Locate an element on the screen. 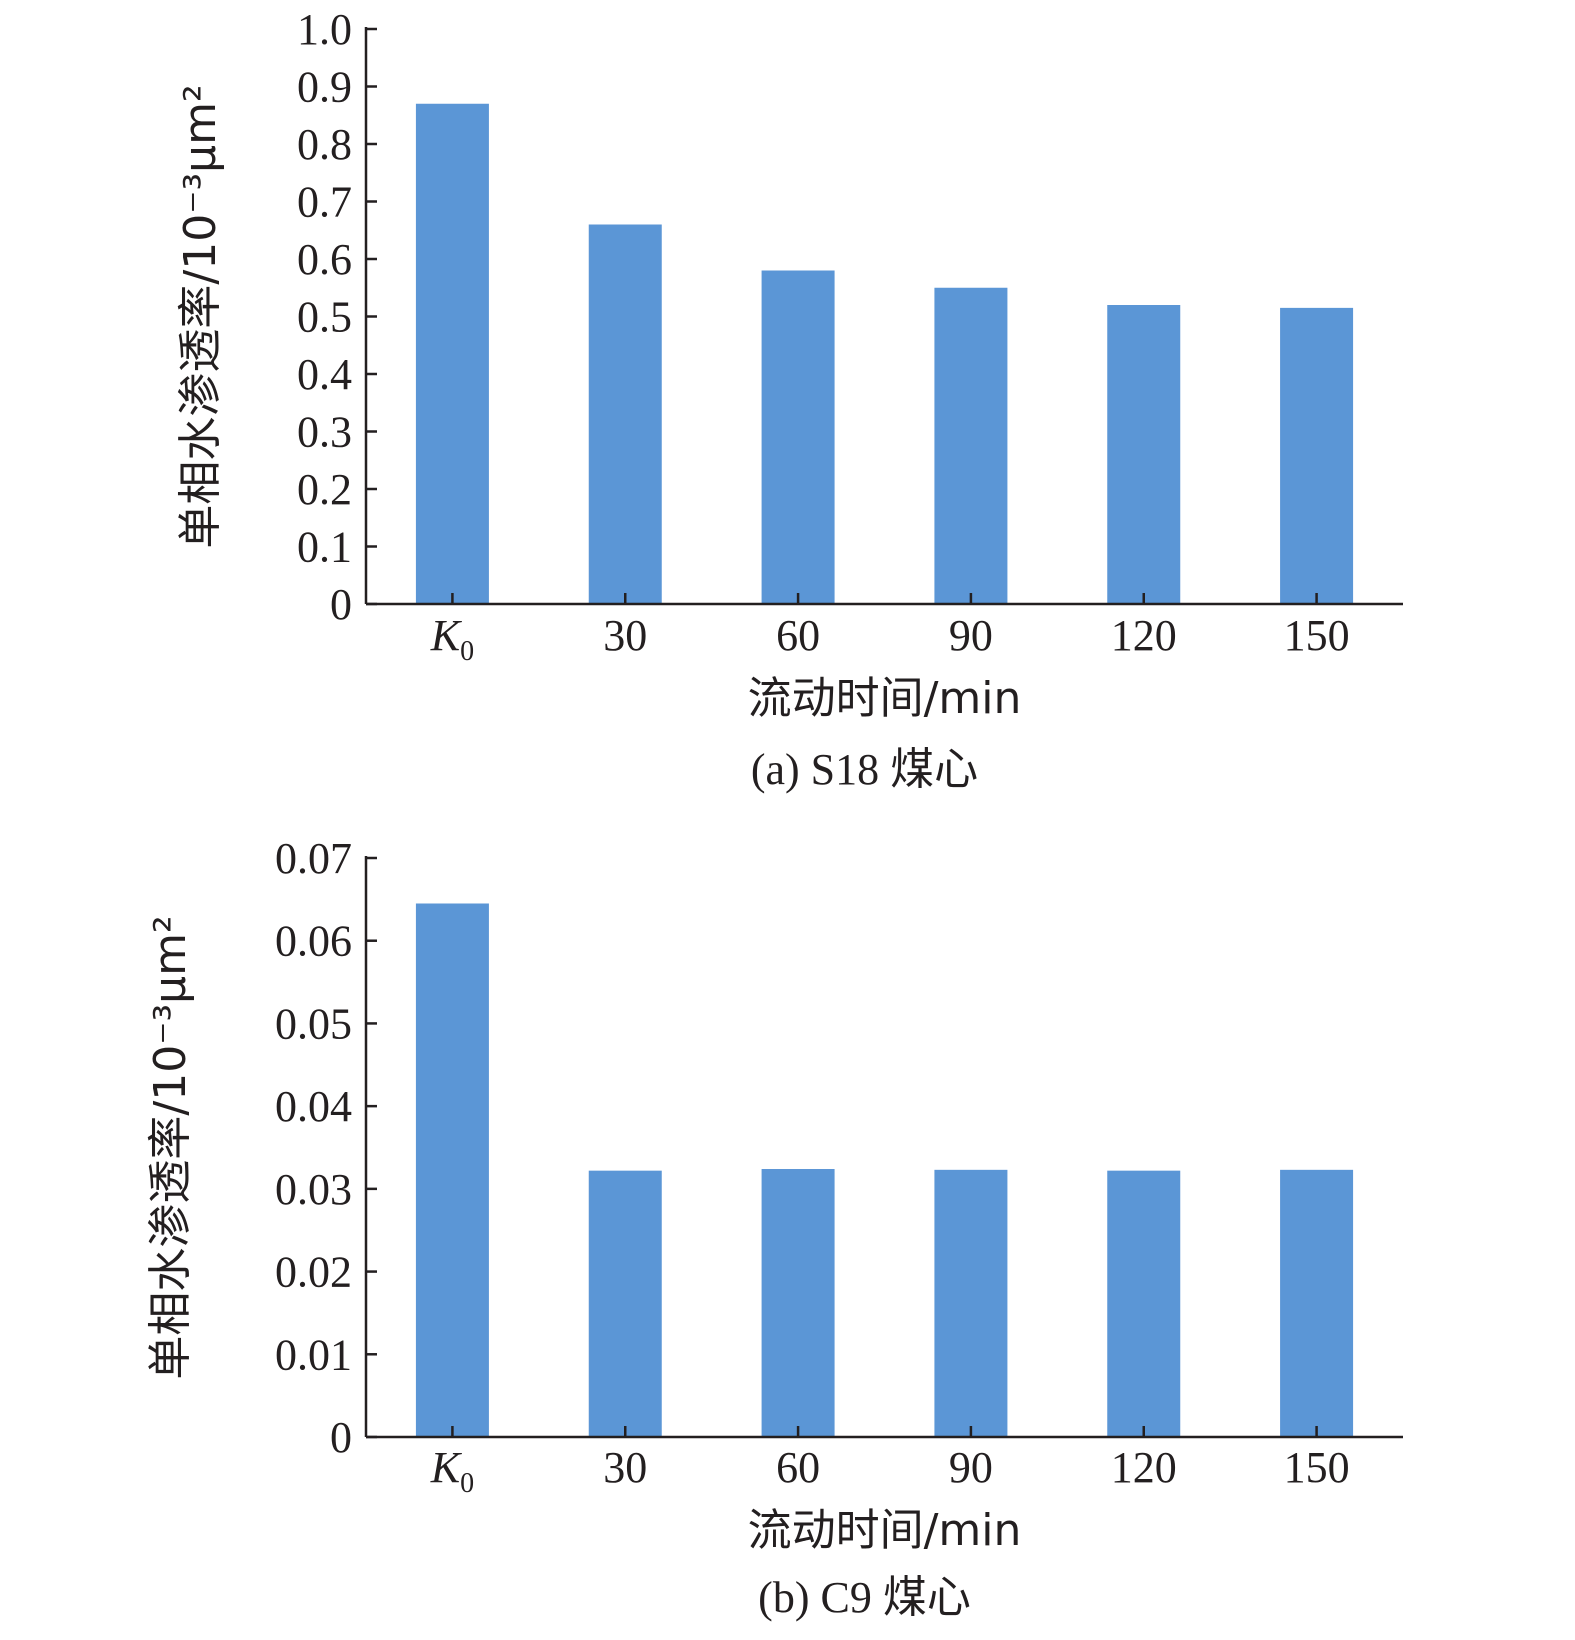 The image size is (1575, 1640). chart-caption: (b) C9 煤心 is located at coordinates (864, 1597).